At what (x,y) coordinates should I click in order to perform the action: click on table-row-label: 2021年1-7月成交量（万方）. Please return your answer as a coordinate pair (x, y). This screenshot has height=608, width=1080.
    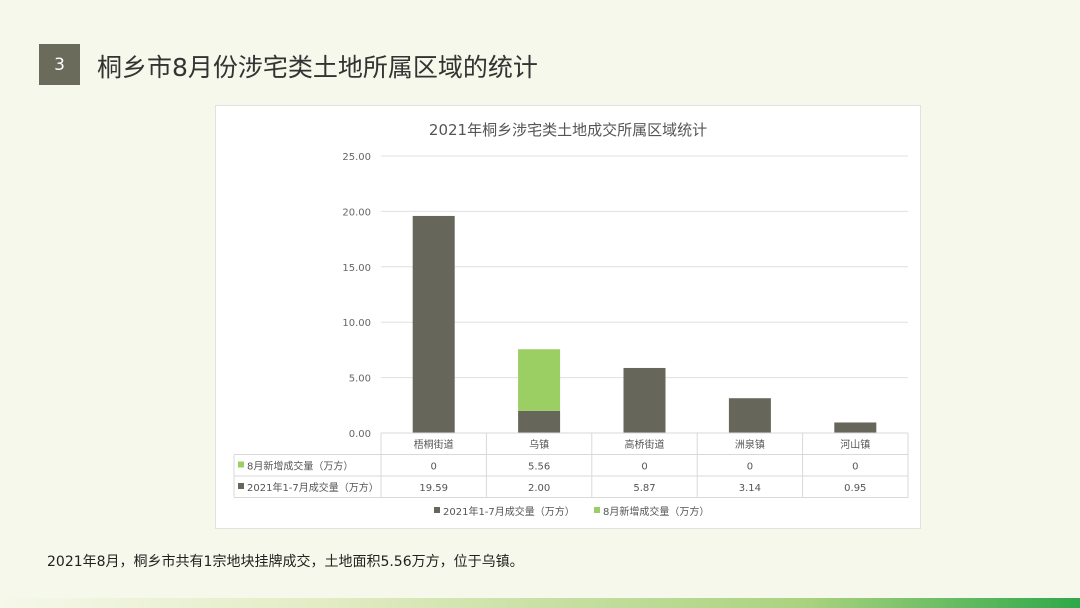
    Looking at the image, I should click on (313, 487).